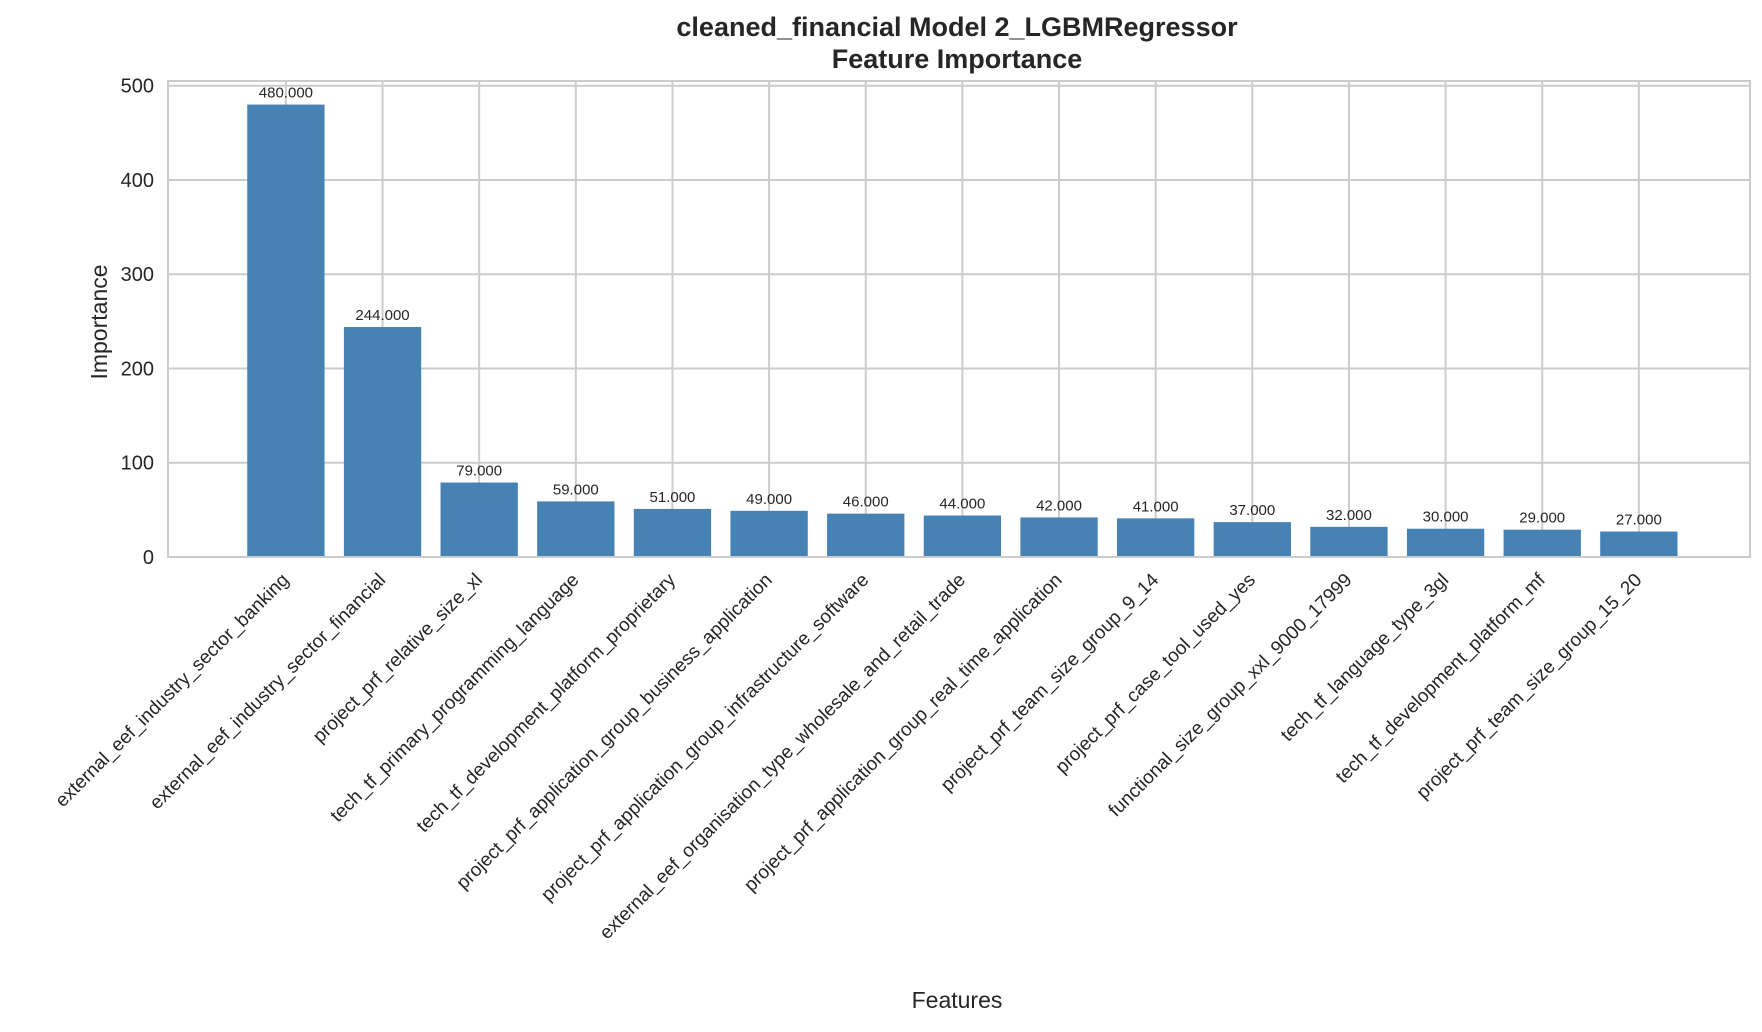  I want to click on y-tick-labels: 0 100 200 300 400 500, so click(137, 322).